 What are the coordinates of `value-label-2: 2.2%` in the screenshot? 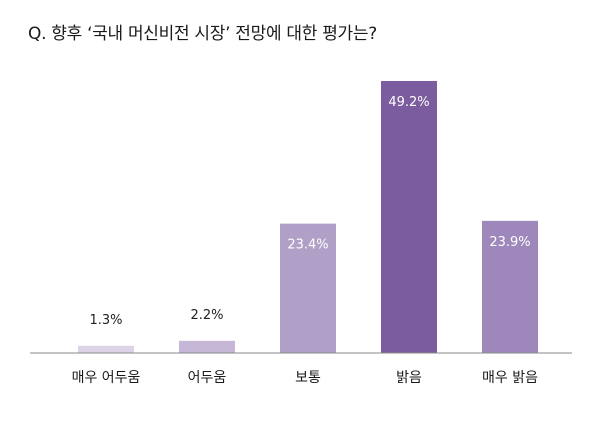 It's located at (206, 315).